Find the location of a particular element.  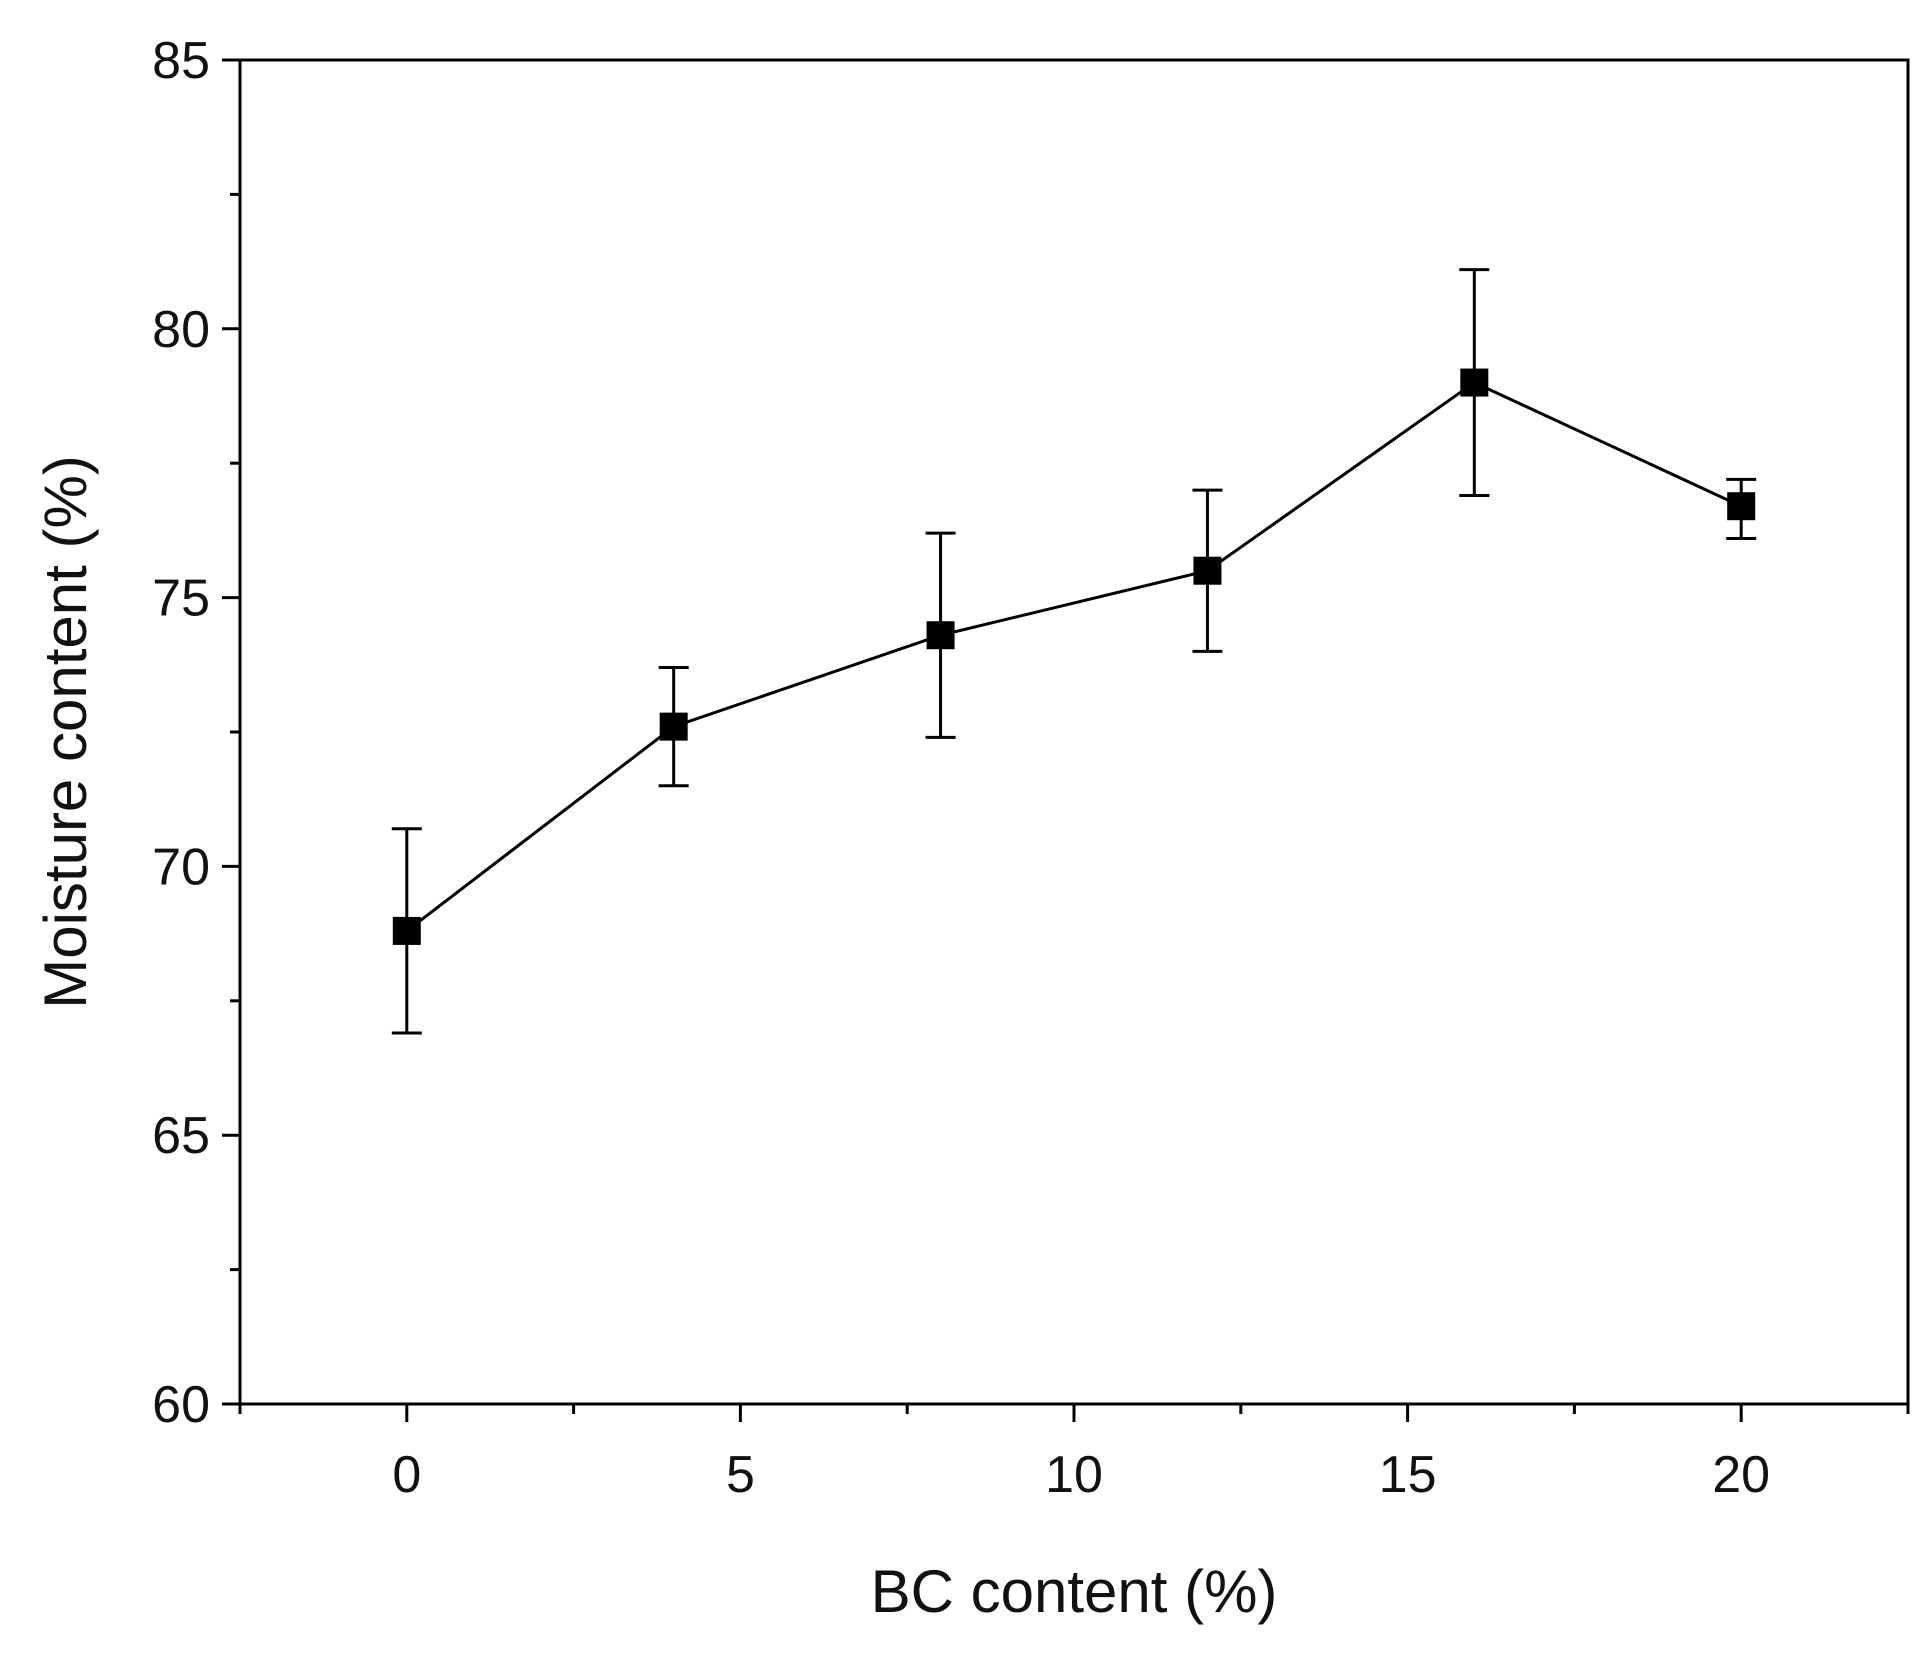

y-axis-title: Moisture content (%) is located at coordinates (65, 732).